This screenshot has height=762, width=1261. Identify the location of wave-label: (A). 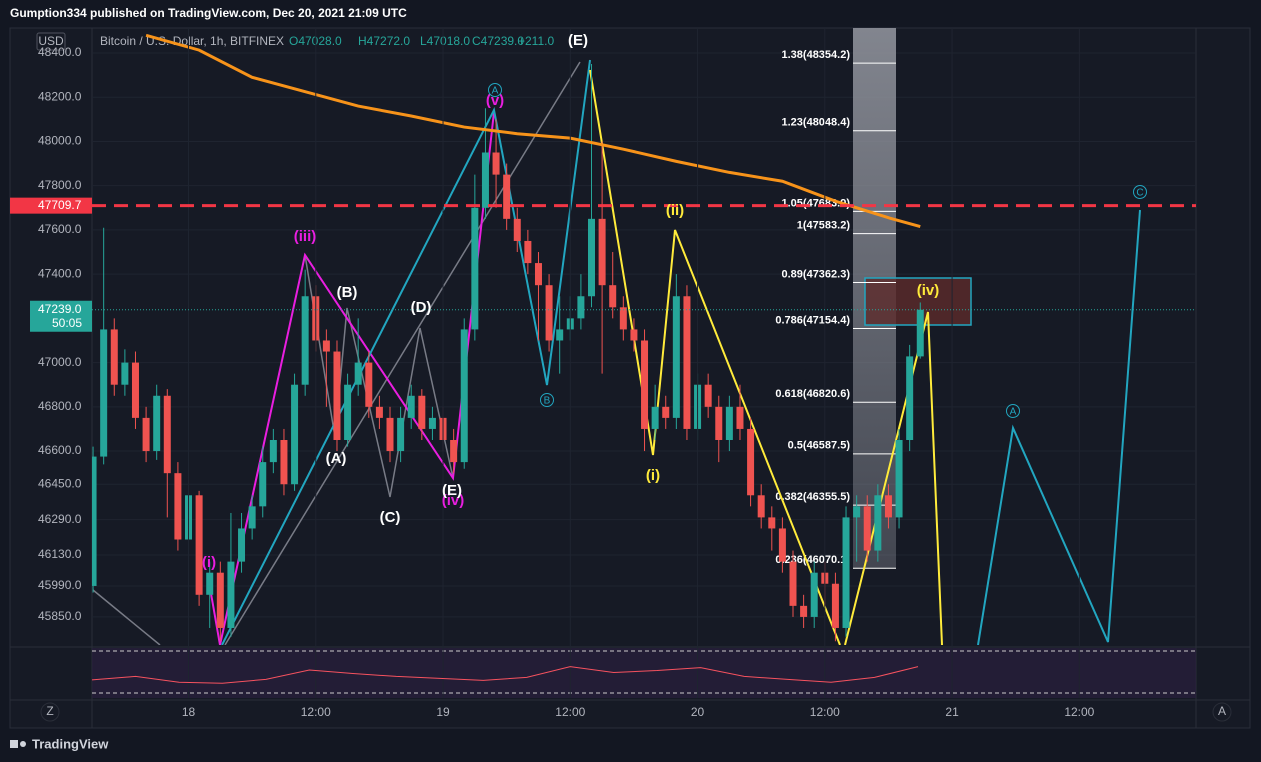
(336, 458).